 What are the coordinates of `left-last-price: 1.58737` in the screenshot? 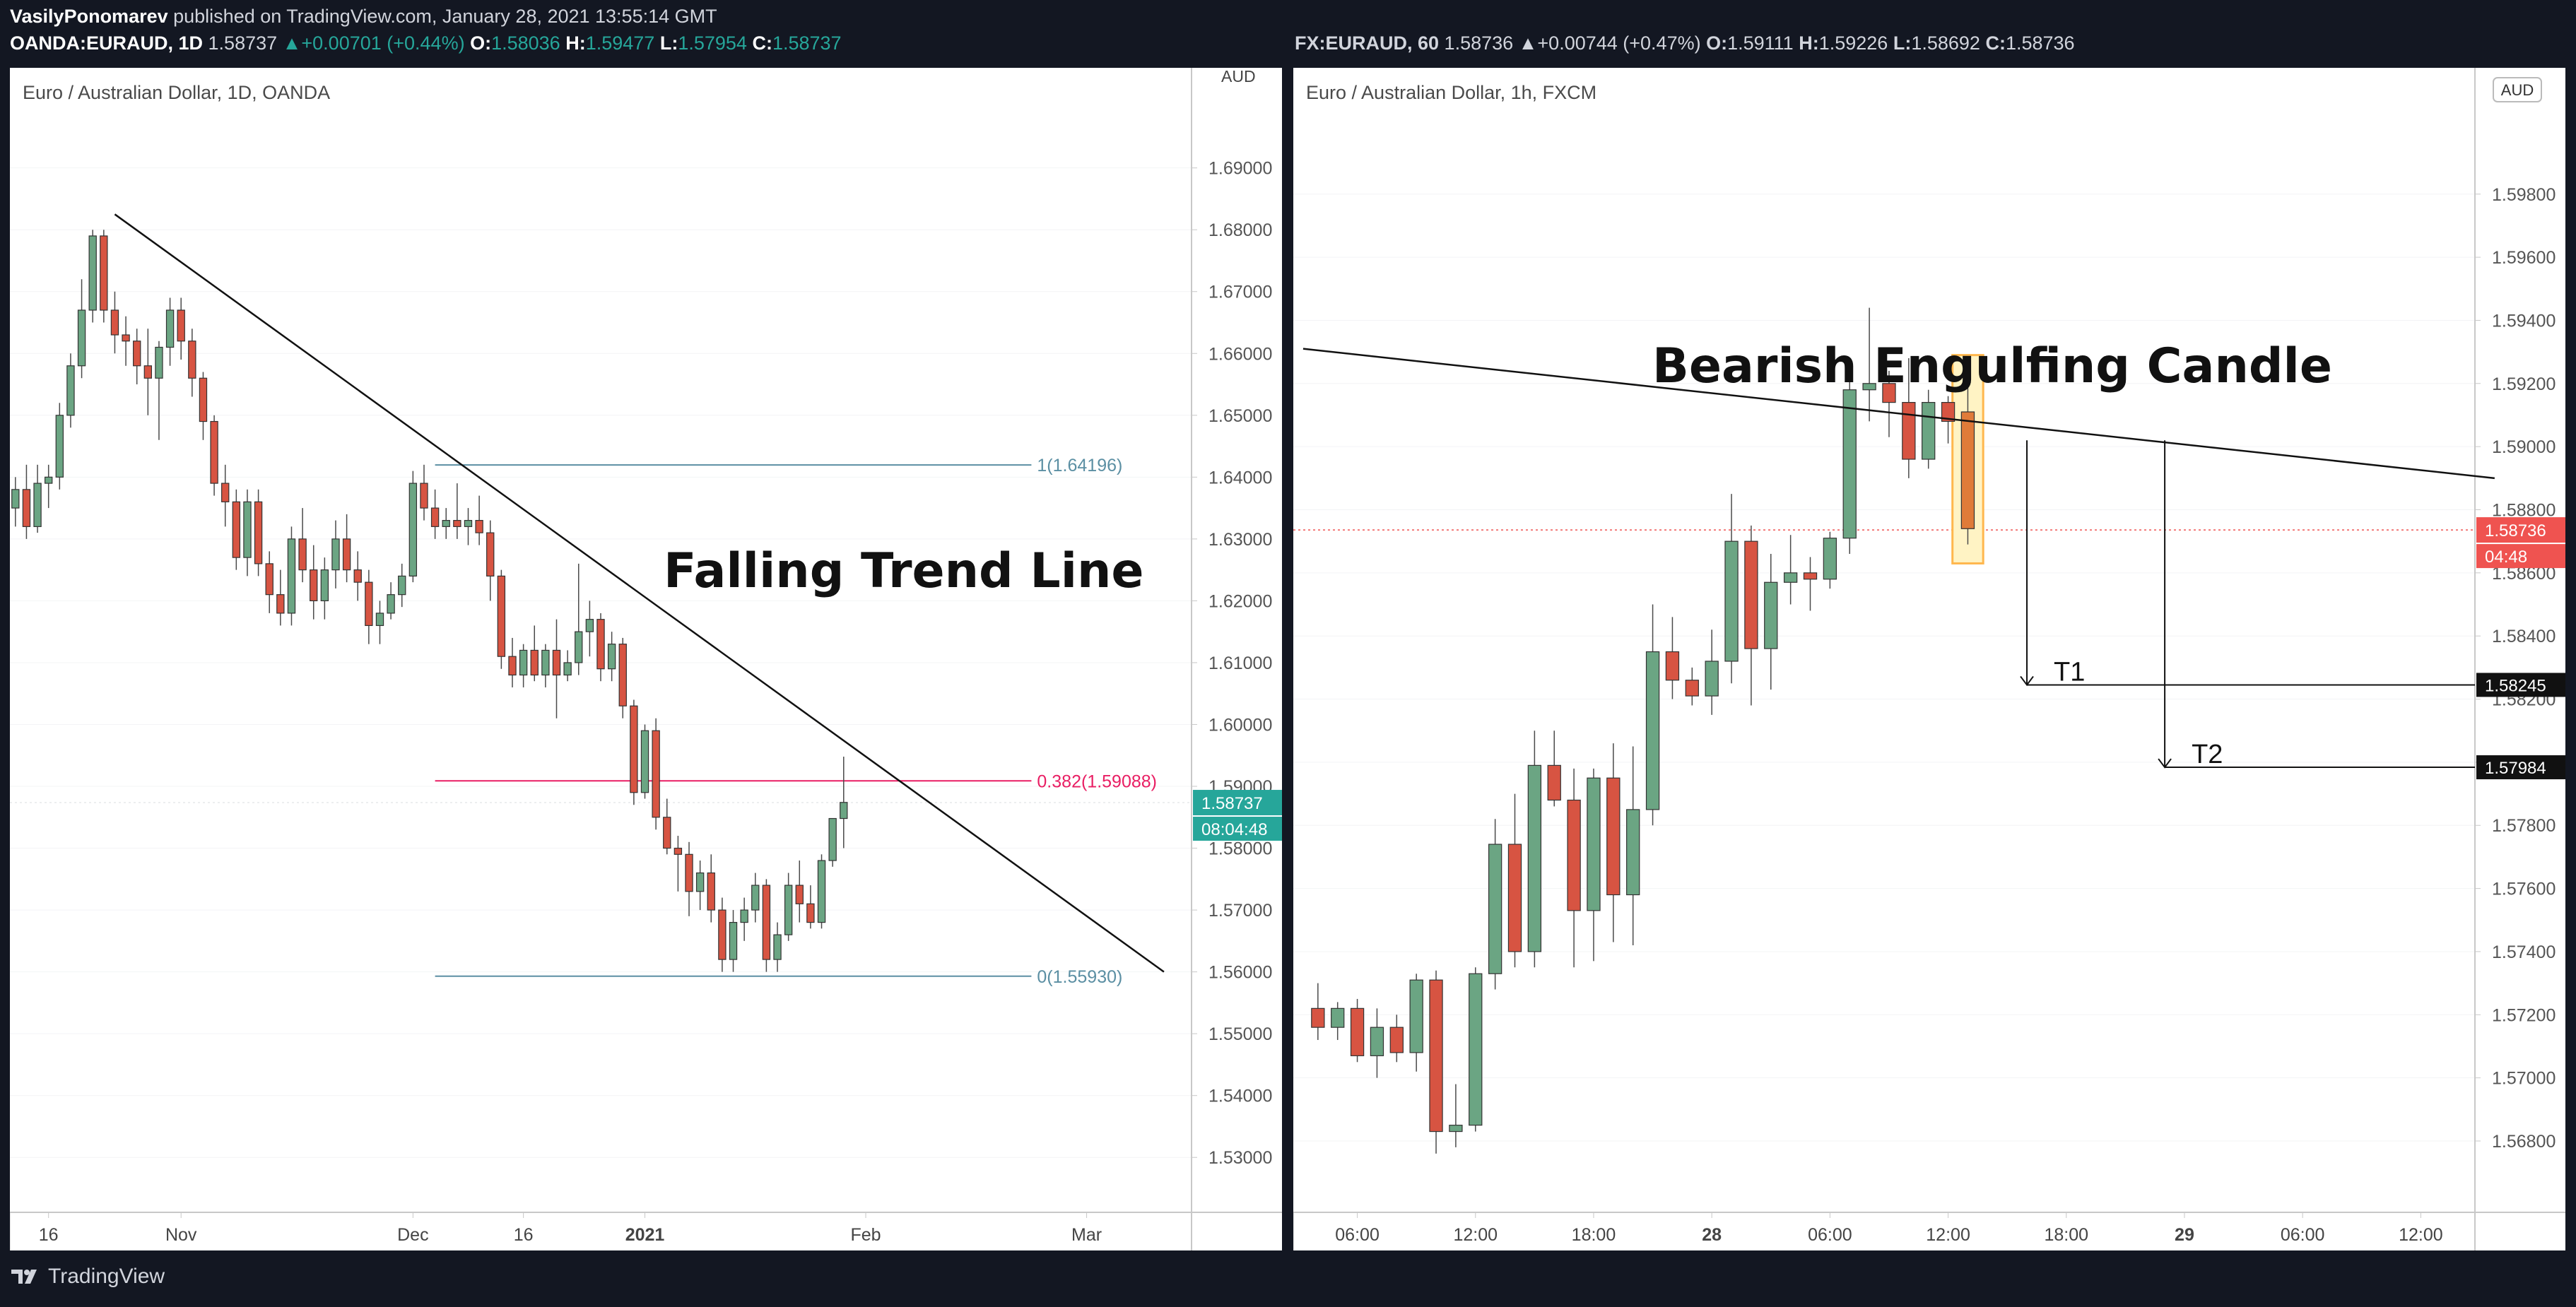 It's located at (243, 43).